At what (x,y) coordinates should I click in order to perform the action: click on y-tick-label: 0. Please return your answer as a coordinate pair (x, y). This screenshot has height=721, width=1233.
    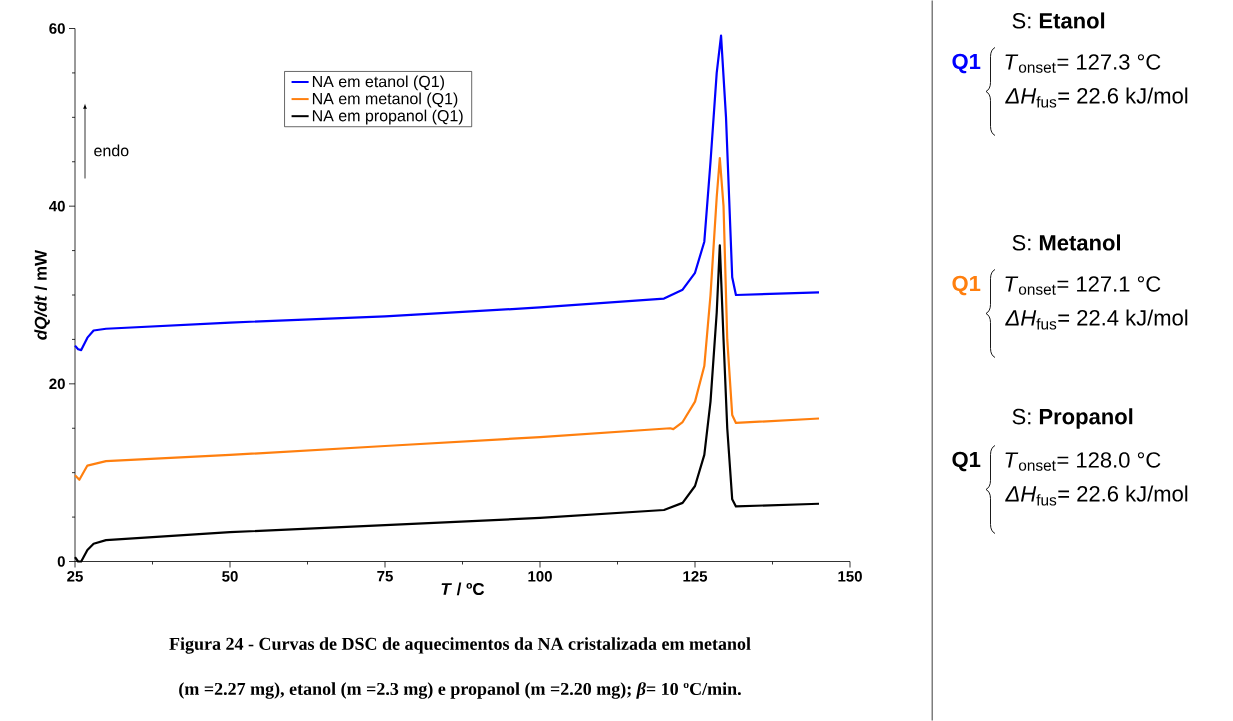
    Looking at the image, I should click on (61, 561).